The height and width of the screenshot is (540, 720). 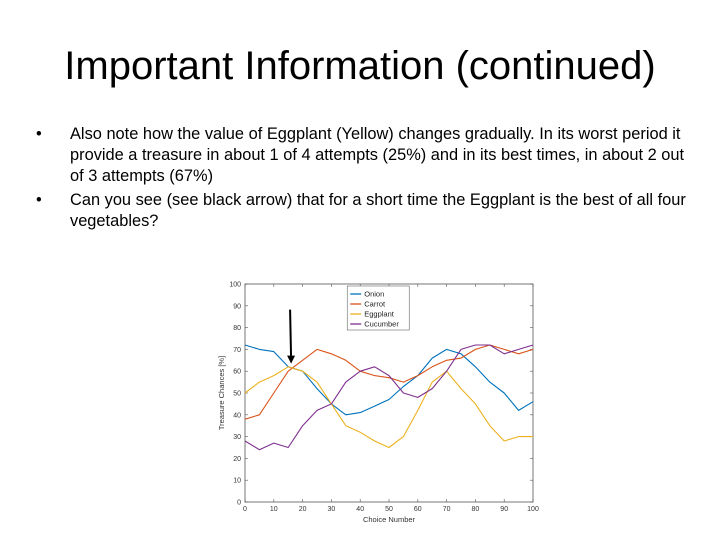 What do you see at coordinates (221, 393) in the screenshot?
I see `y-axis-label: Treasure Chances [%]` at bounding box center [221, 393].